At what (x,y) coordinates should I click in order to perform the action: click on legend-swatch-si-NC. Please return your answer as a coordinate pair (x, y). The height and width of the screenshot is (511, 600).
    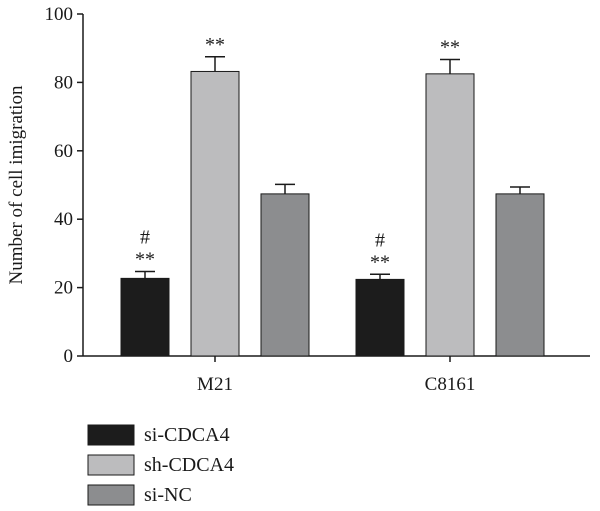
    Looking at the image, I should click on (111, 495).